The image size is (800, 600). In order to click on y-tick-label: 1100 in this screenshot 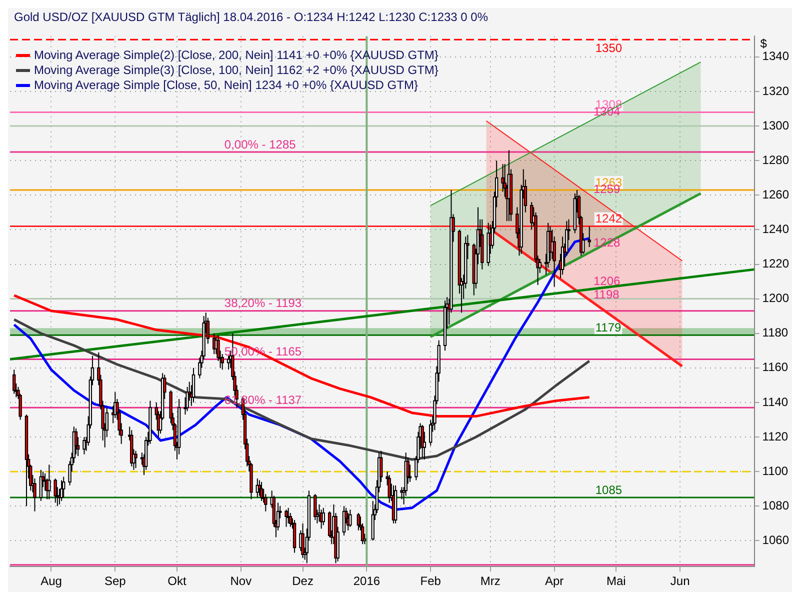, I will do `click(775, 471)`.